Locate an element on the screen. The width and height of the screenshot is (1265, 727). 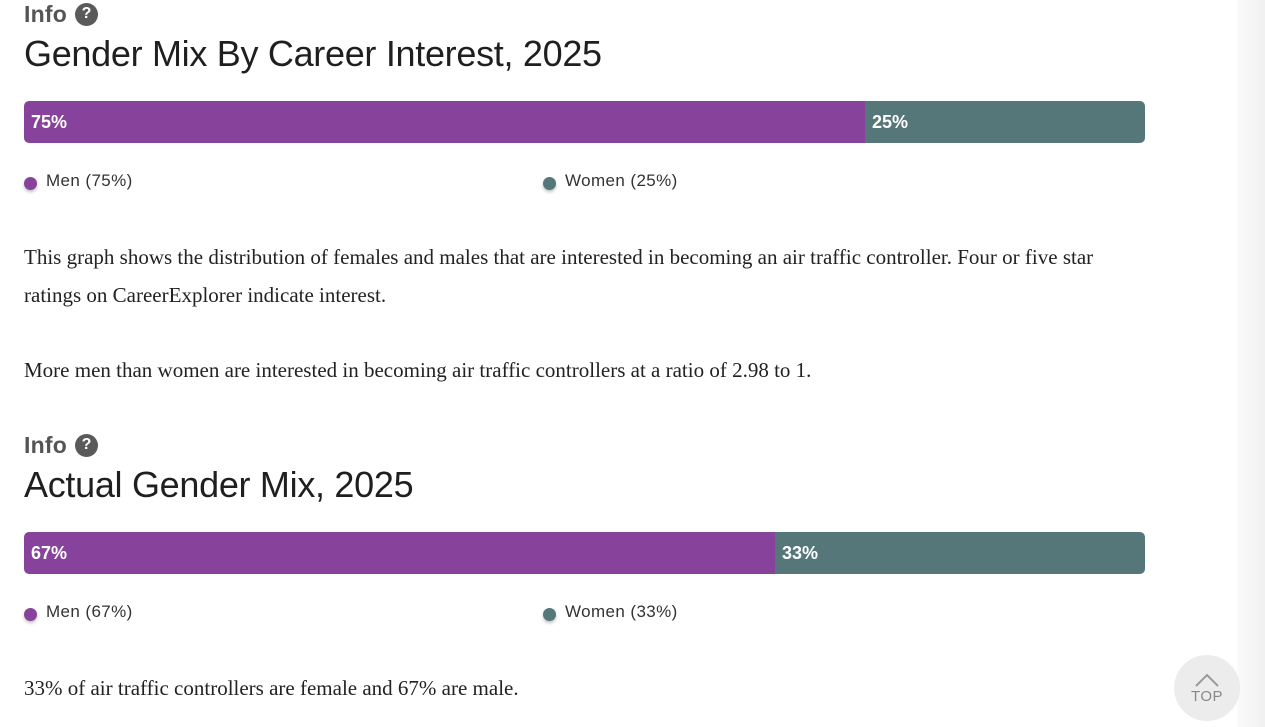
legend-item-men: Men (75%) is located at coordinates (78, 181).